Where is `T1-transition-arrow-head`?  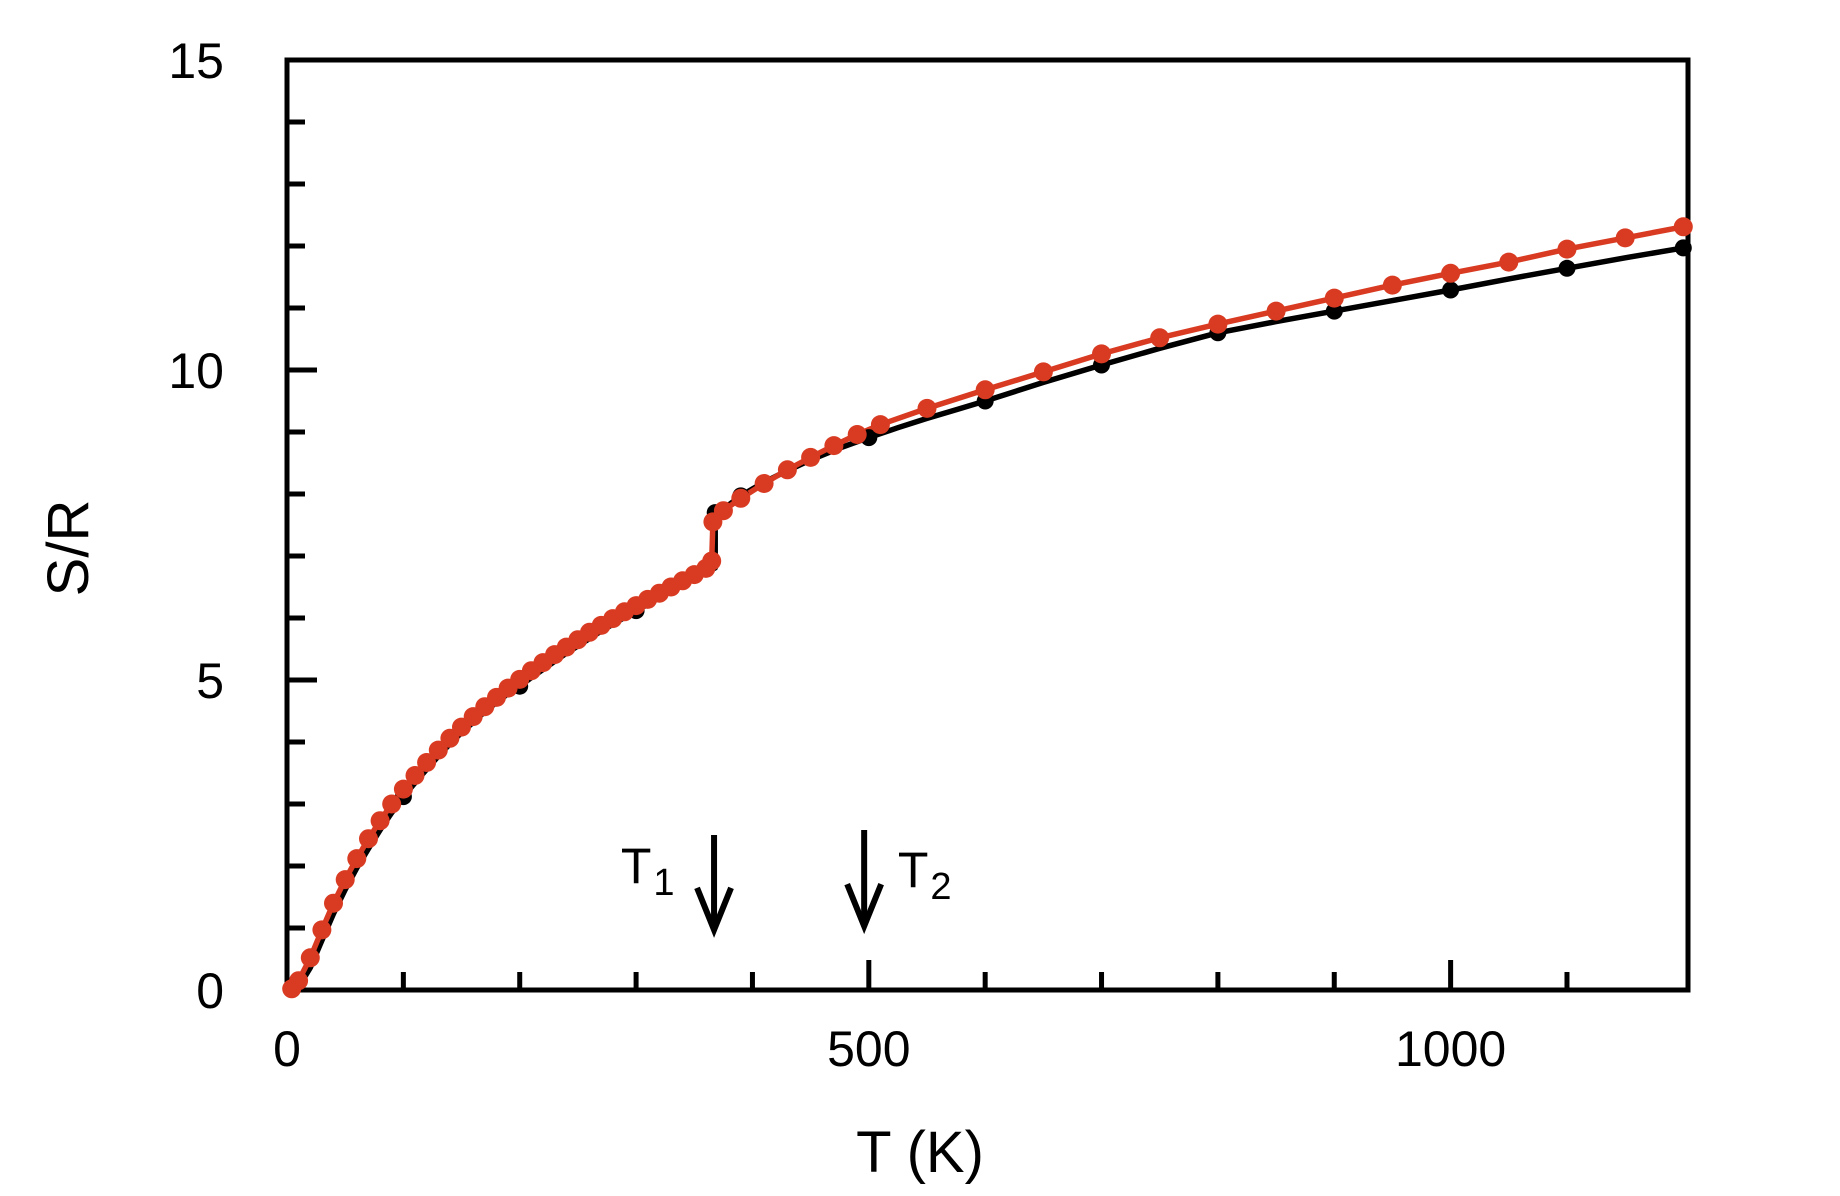 T1-transition-arrow-head is located at coordinates (714, 912).